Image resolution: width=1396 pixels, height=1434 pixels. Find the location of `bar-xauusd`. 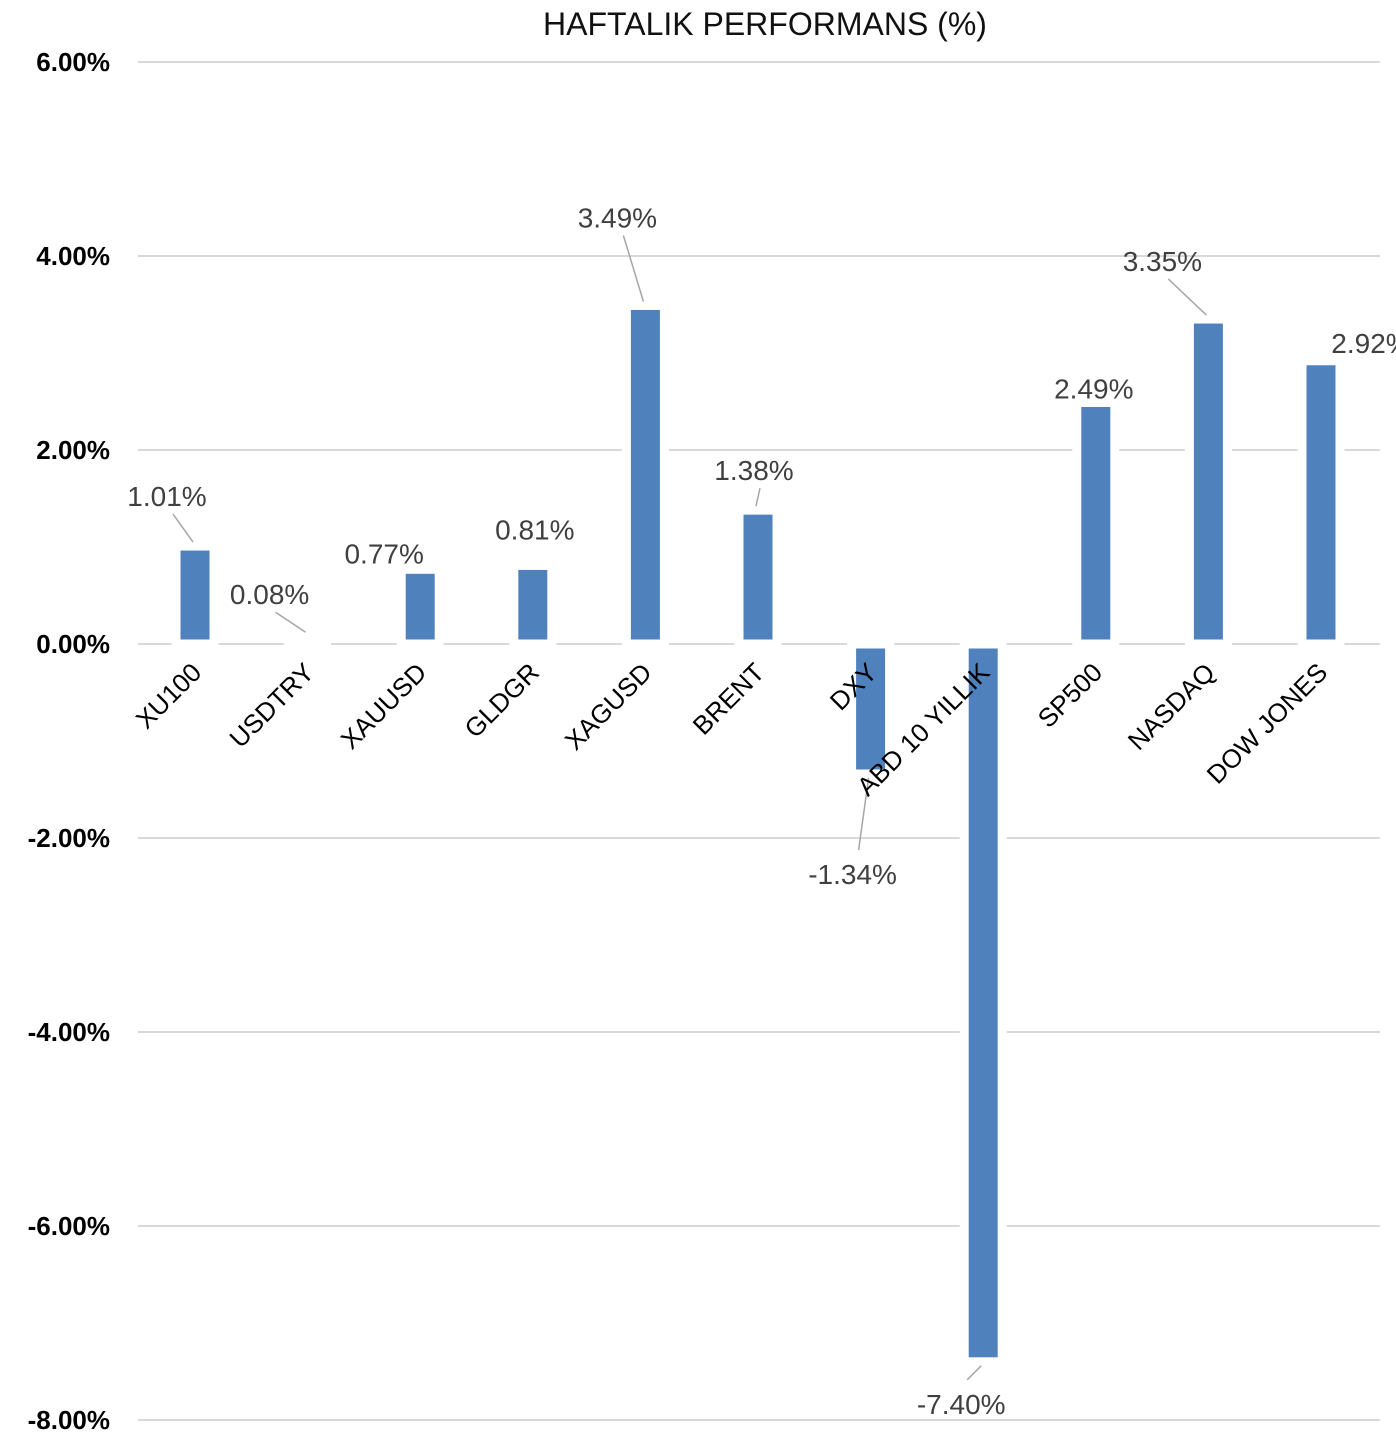

bar-xauusd is located at coordinates (420, 606).